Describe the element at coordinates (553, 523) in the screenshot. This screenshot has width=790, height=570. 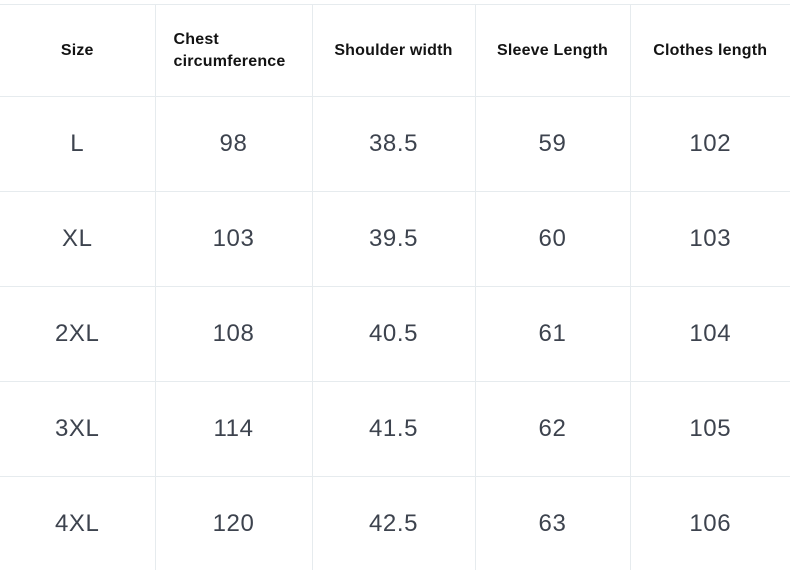
I see `cell-value: 63` at that location.